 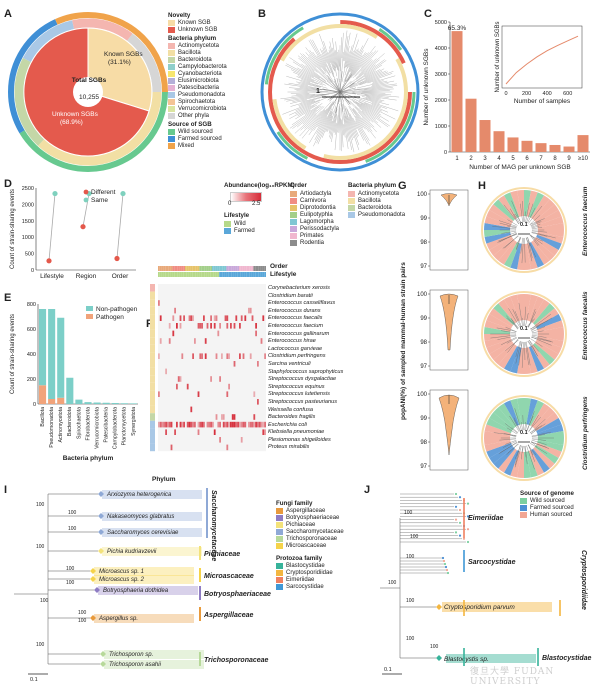 What do you see at coordinates (379, 193) in the screenshot?
I see `f-phylum-legend-label: Actinomycetota` at bounding box center [379, 193].